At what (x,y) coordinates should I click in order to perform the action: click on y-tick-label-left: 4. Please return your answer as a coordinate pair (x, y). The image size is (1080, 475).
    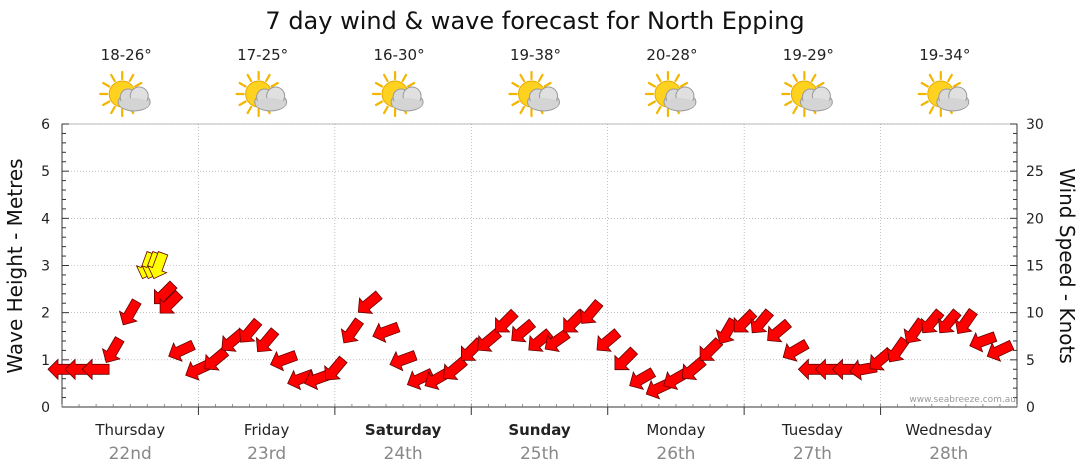
    Looking at the image, I should click on (45, 219).